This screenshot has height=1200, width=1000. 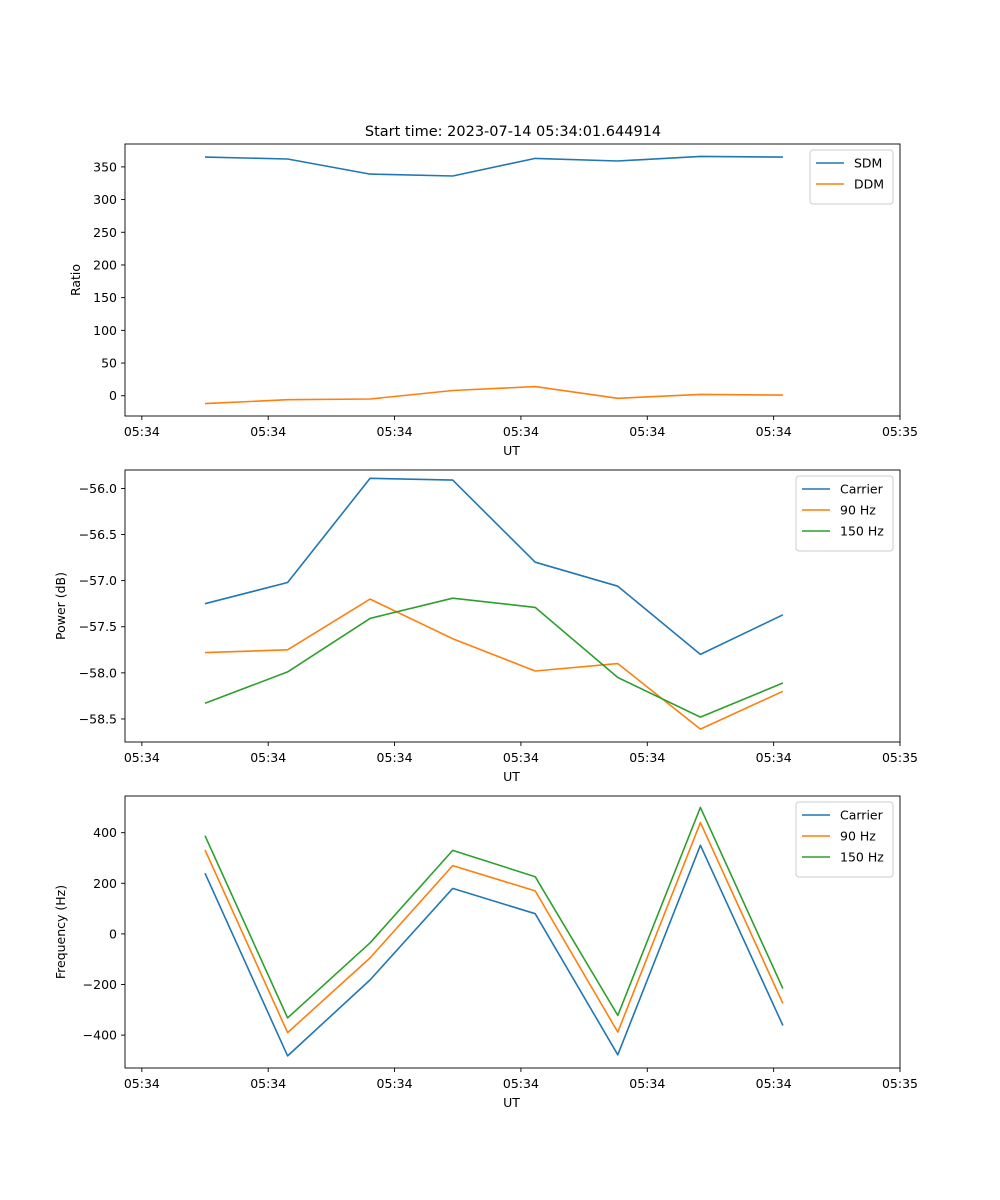 What do you see at coordinates (105, 297) in the screenshot?
I see `y-tick-label: 150` at bounding box center [105, 297].